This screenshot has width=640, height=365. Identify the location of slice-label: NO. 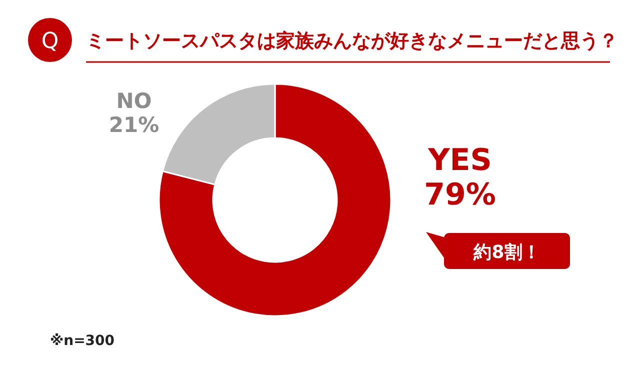
(134, 101).